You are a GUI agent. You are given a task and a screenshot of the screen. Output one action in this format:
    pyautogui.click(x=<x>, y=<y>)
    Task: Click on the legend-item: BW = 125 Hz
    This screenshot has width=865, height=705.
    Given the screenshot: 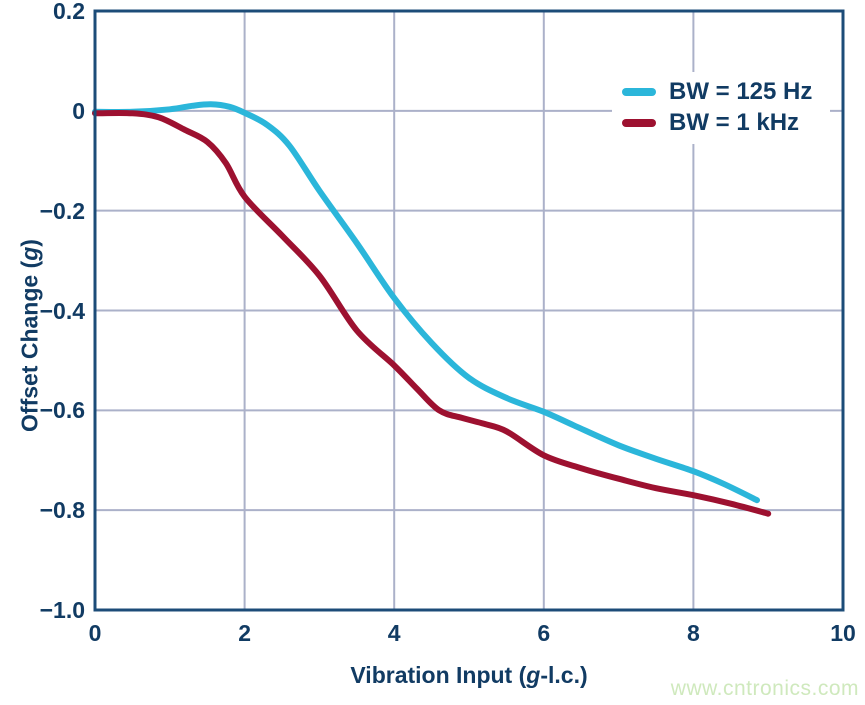 What is the action you would take?
    pyautogui.click(x=717, y=91)
    